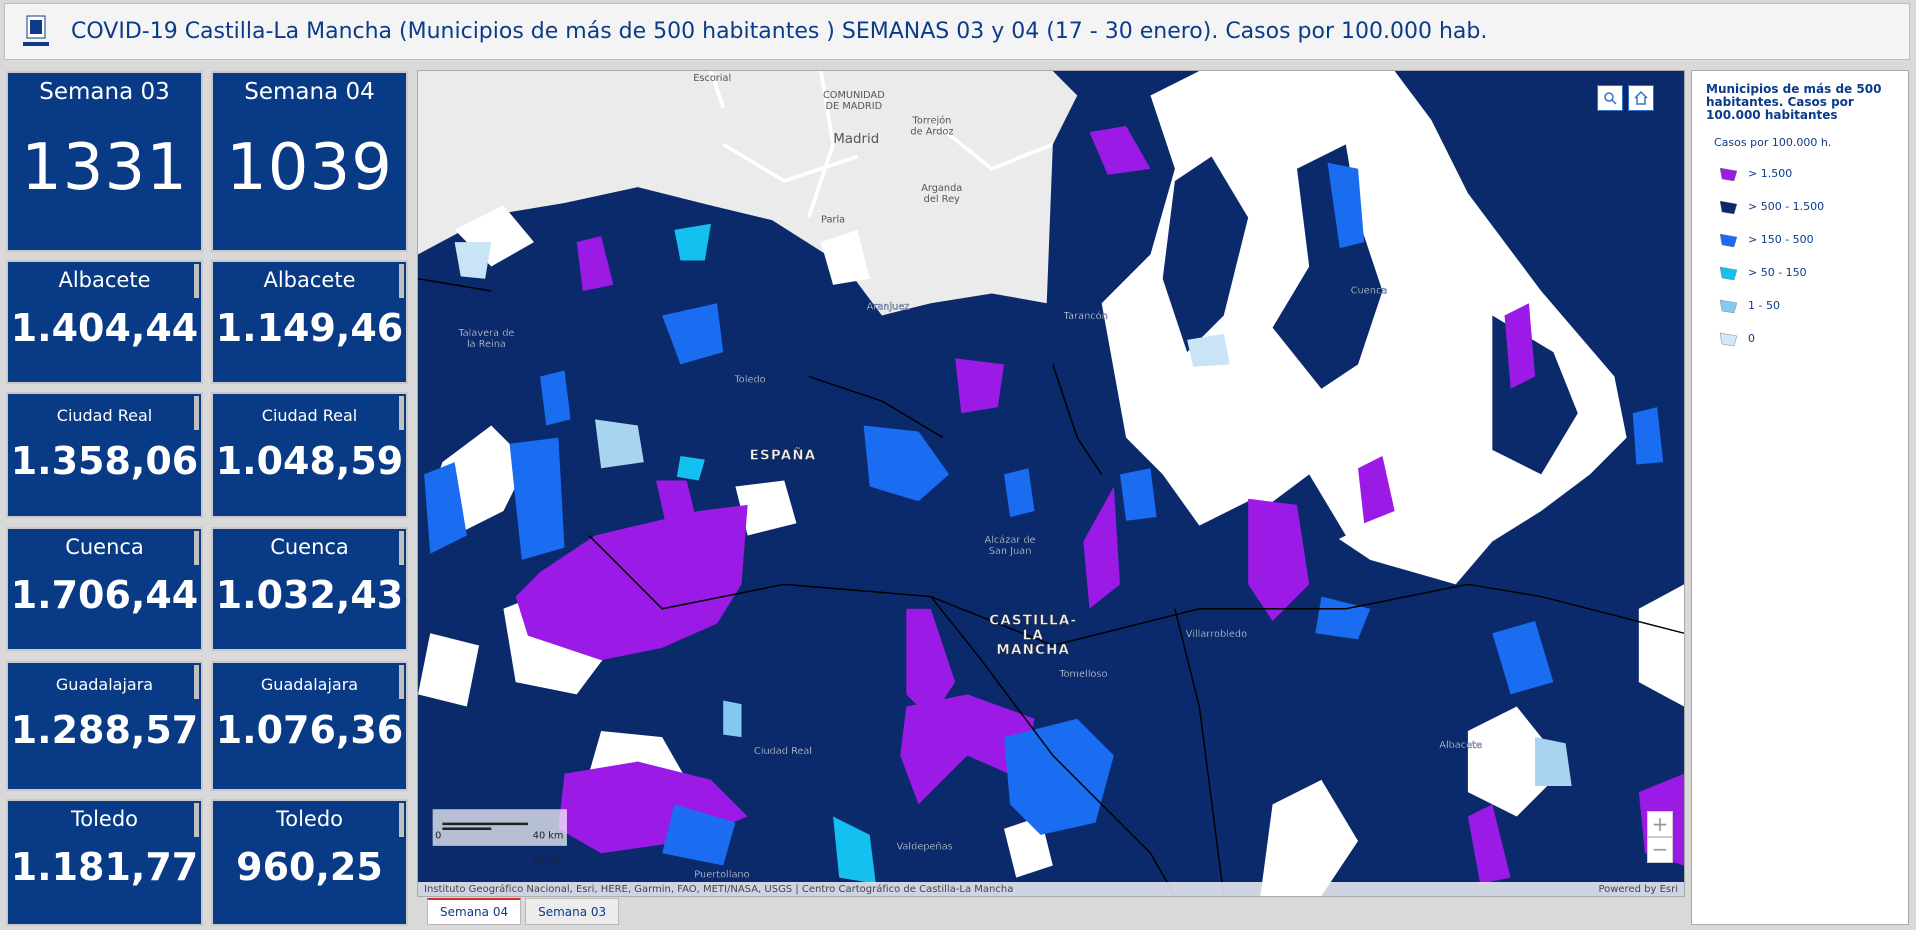 Image resolution: width=1916 pixels, height=930 pixels. I want to click on indicator-card: Albacete 1.404,44, so click(104, 322).